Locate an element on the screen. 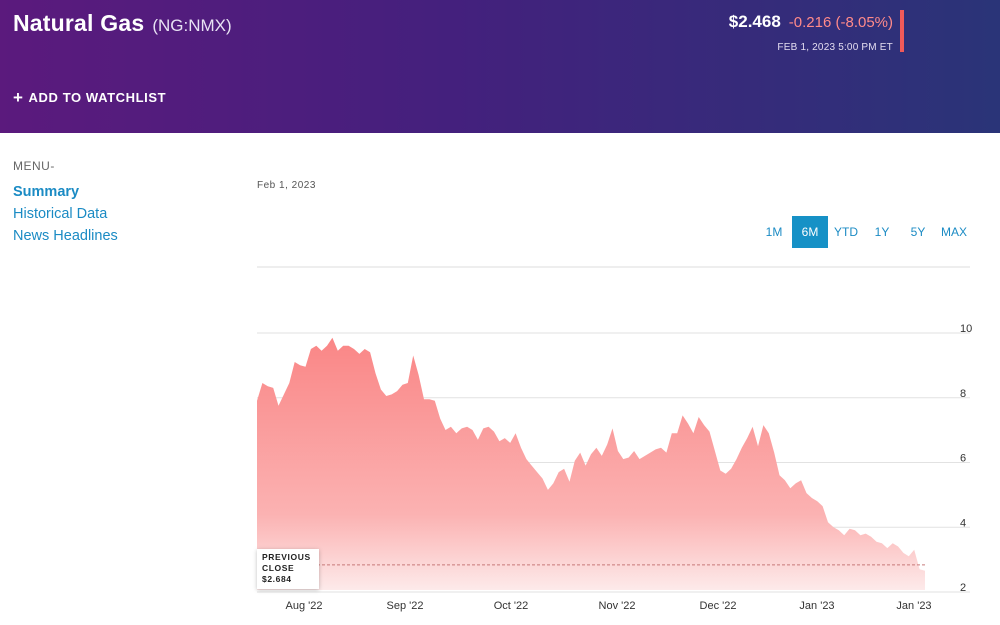 This screenshot has height=625, width=1000. page-title: Natural Gas is located at coordinates (79, 23).